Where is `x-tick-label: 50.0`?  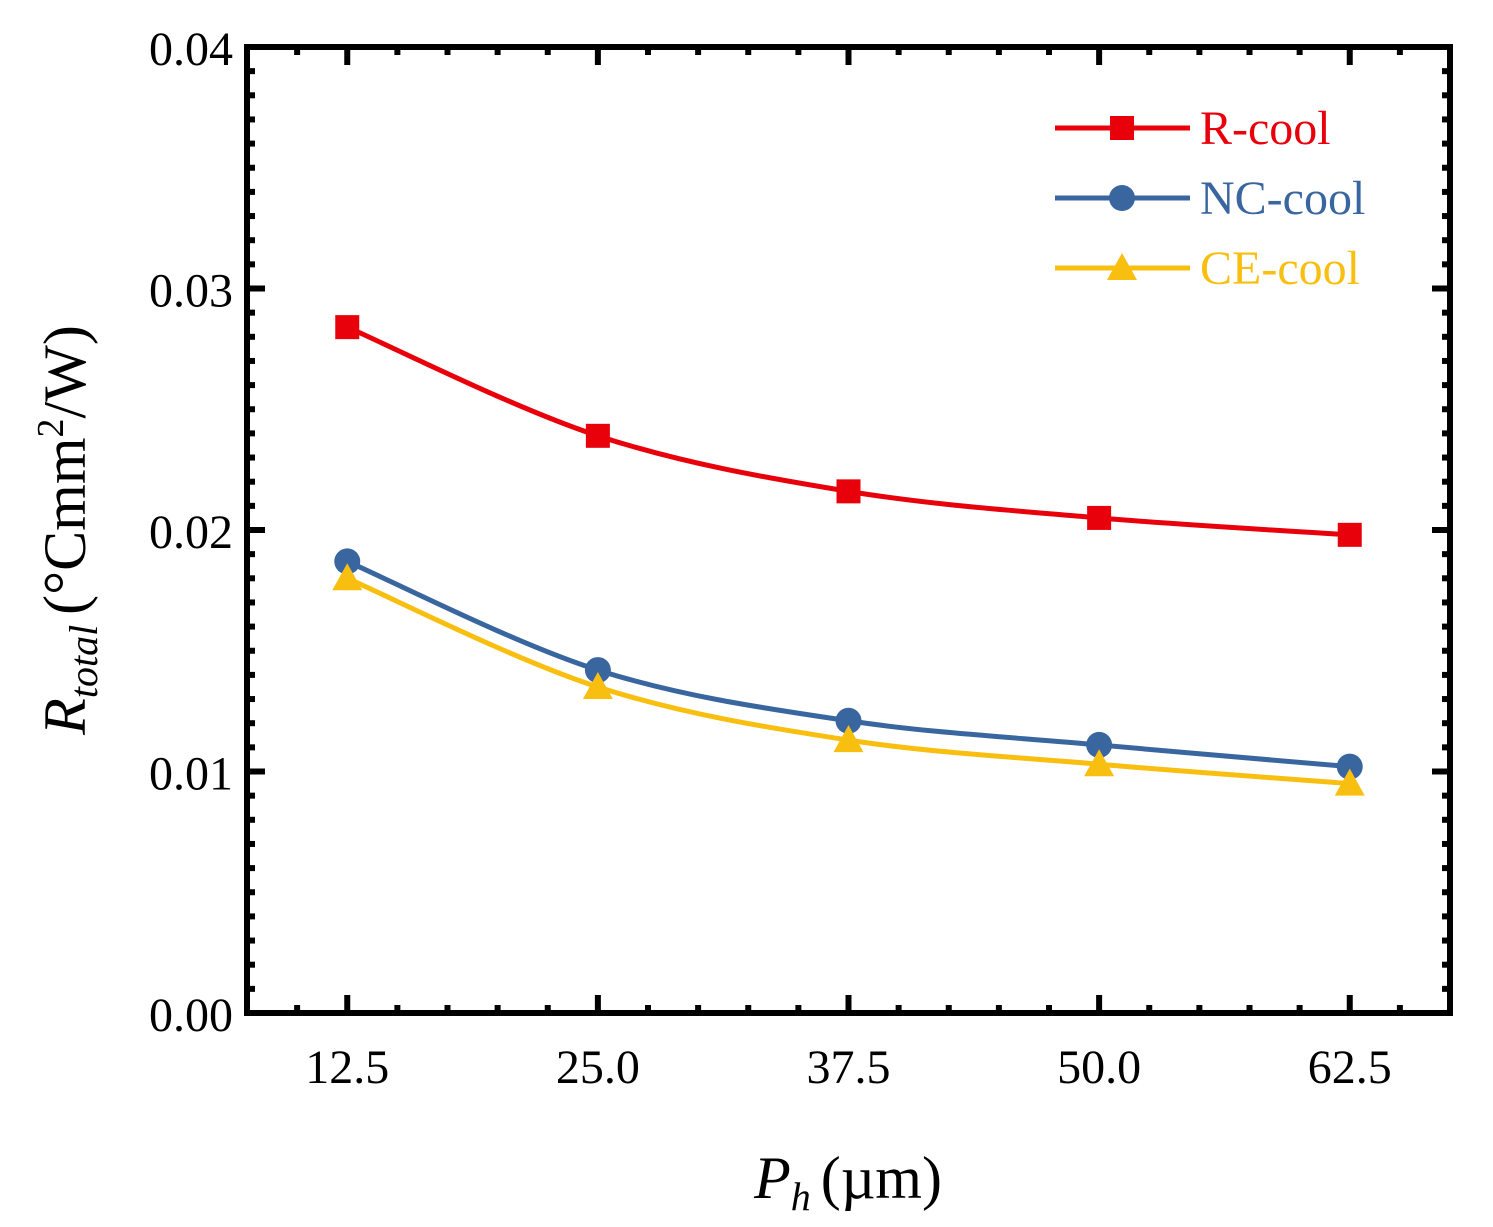
x-tick-label: 50.0 is located at coordinates (1099, 1067).